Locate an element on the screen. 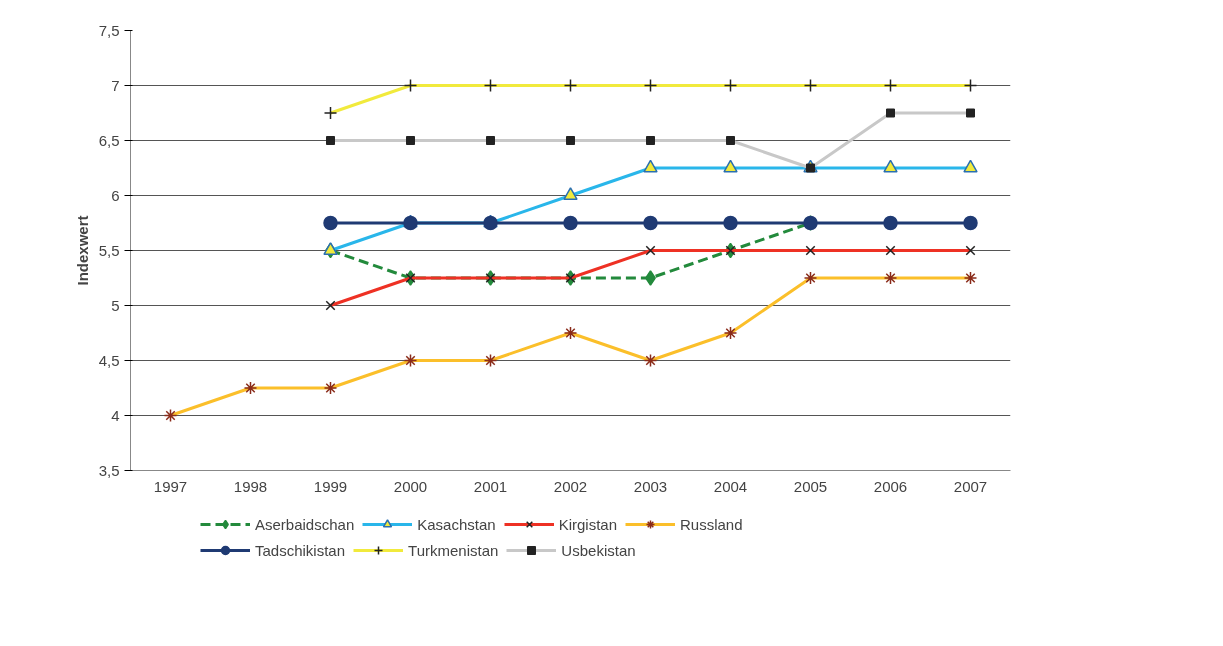 Image resolution: width=1223 pixels, height=646 pixels. legend-label: Aserbaidschan is located at coordinates (305, 524).